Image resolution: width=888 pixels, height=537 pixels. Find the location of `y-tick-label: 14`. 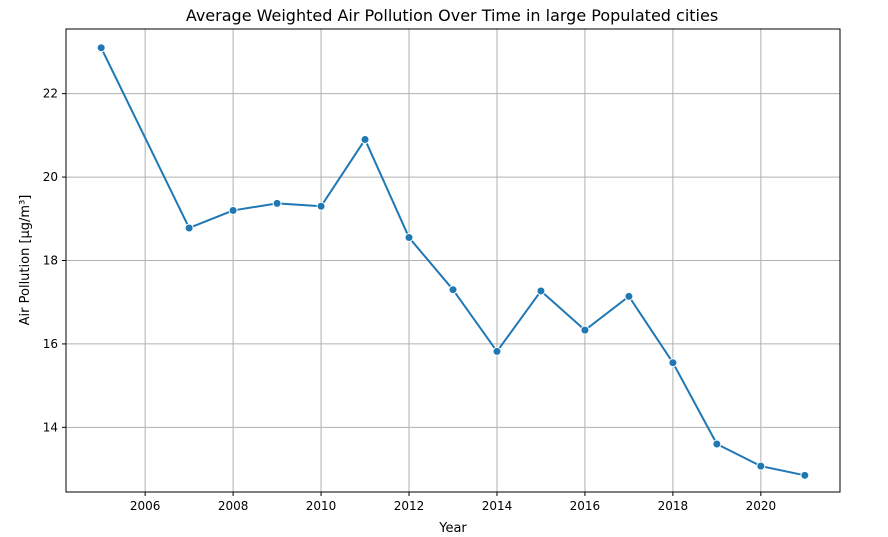

y-tick-label: 14 is located at coordinates (50, 427).